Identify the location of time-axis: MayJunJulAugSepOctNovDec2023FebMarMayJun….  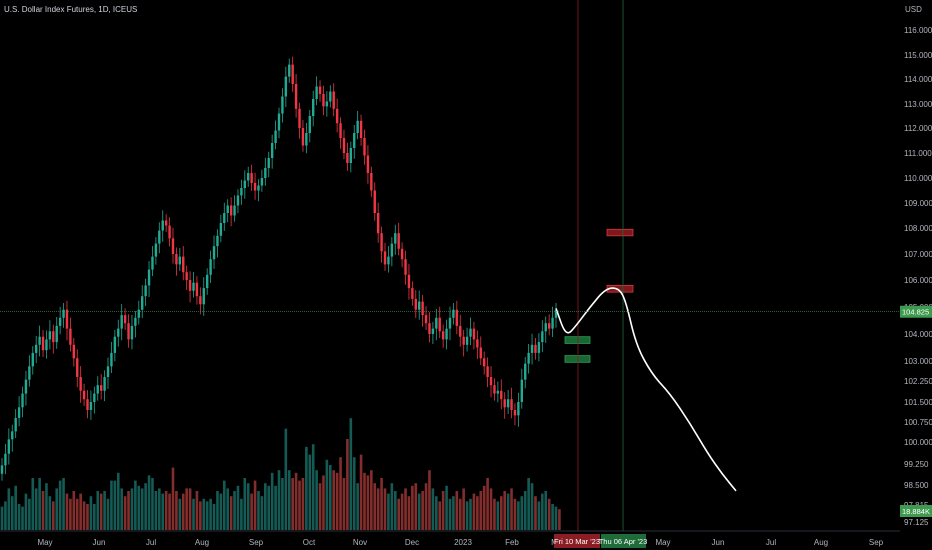
(450, 539).